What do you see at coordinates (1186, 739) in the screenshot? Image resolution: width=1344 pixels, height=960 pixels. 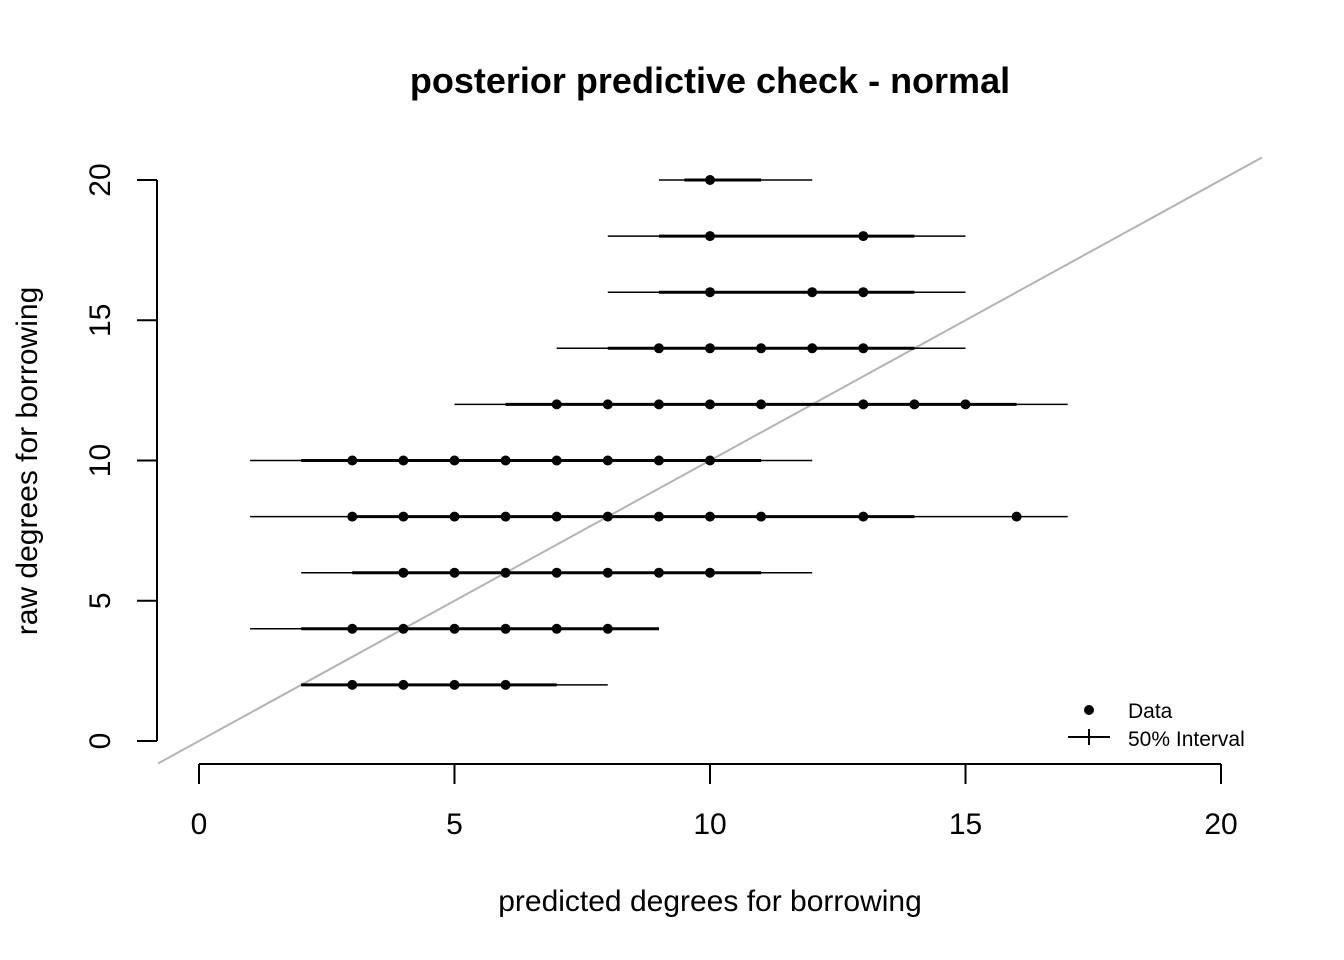 I see `legend-entry-interval: 50% Interval` at bounding box center [1186, 739].